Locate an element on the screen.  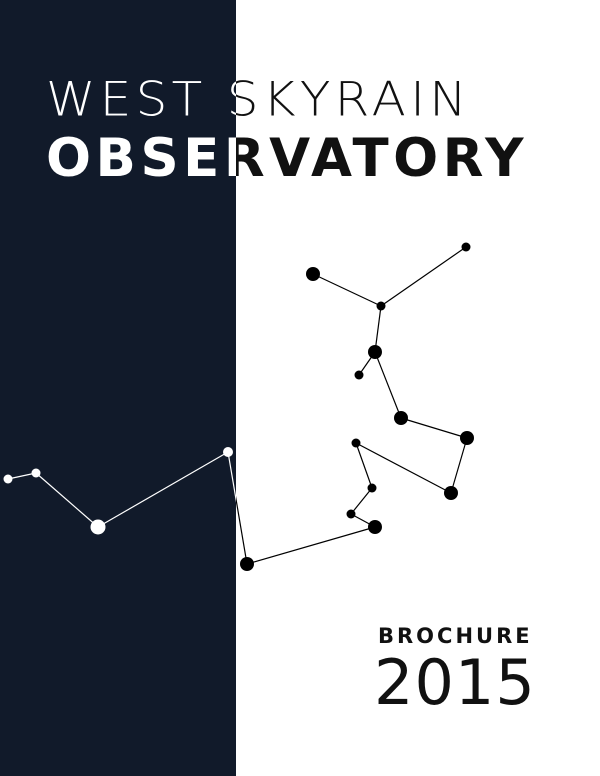
title-line-1: WEST SKYRAIN WEST SKYRAIN is located at coordinates (300, 102).